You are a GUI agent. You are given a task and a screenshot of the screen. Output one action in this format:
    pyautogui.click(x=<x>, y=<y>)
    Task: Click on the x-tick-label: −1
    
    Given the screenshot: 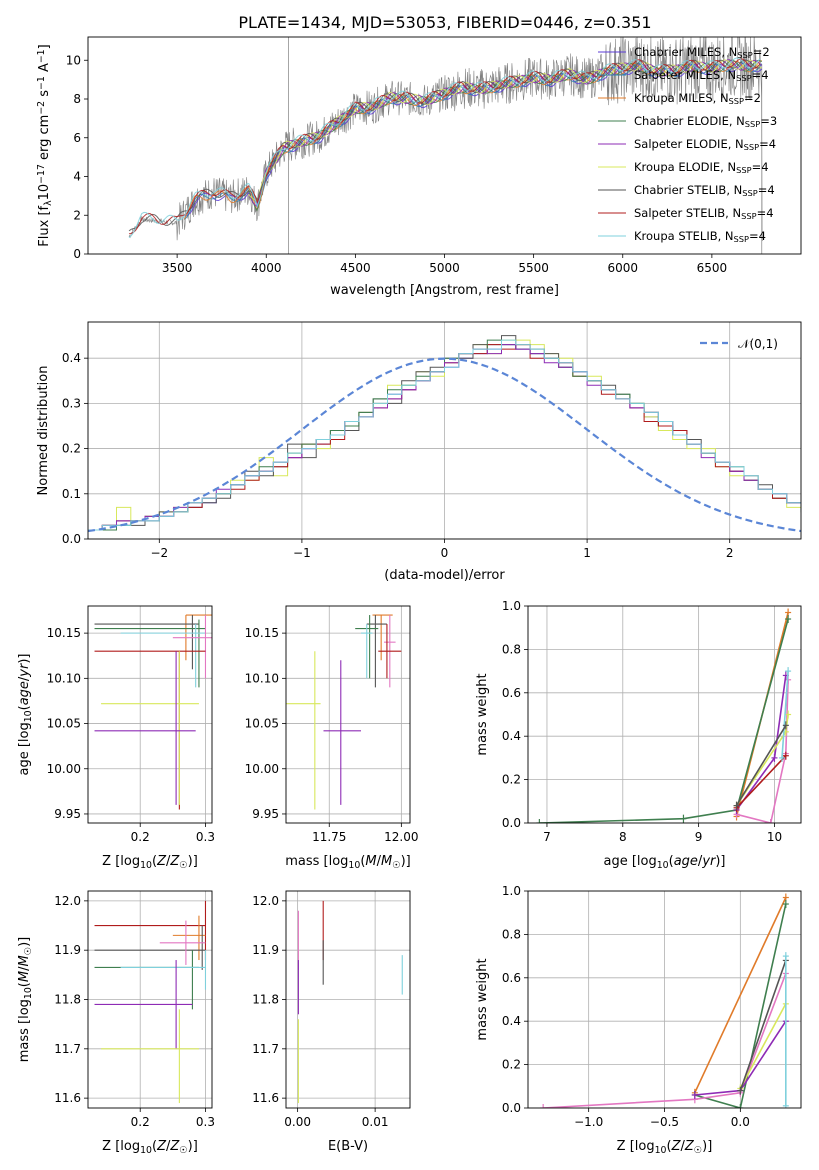 What is the action you would take?
    pyautogui.click(x=302, y=553)
    